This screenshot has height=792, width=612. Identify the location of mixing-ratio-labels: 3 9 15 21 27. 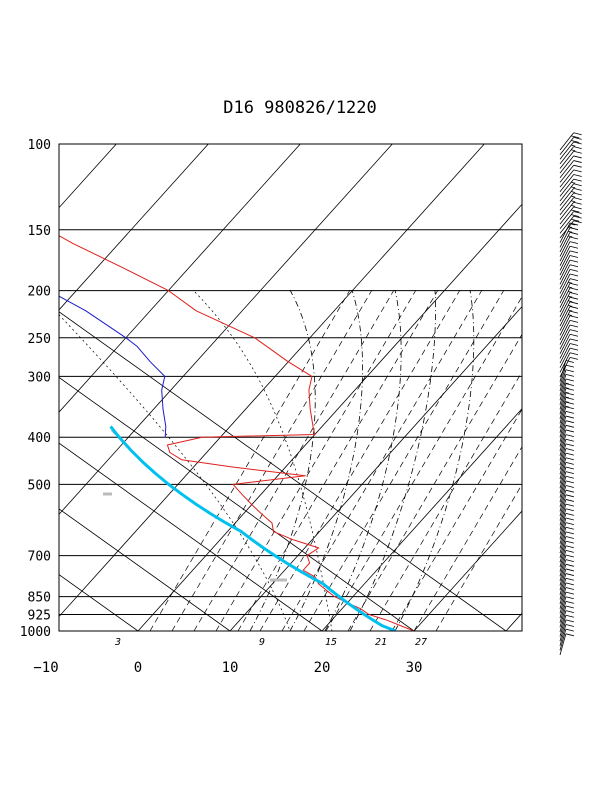
(270, 642).